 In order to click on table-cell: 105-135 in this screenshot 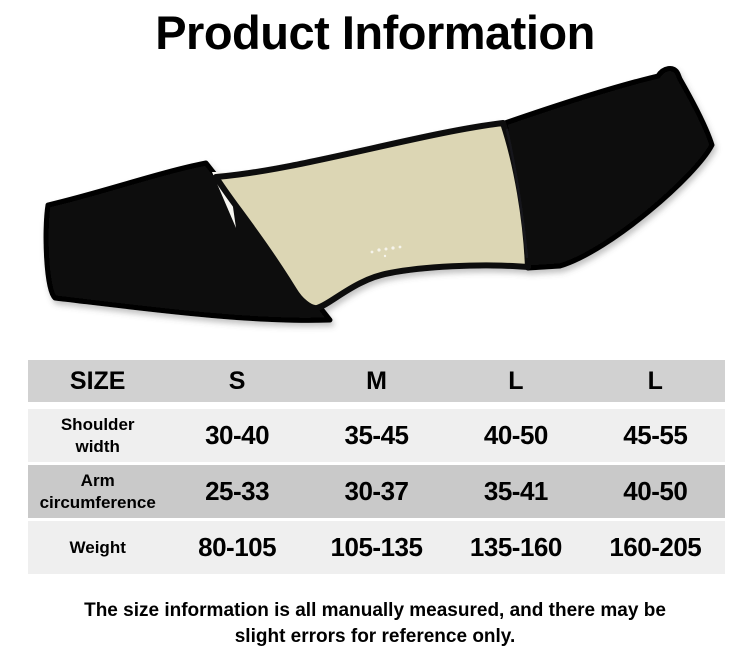, I will do `click(376, 547)`.